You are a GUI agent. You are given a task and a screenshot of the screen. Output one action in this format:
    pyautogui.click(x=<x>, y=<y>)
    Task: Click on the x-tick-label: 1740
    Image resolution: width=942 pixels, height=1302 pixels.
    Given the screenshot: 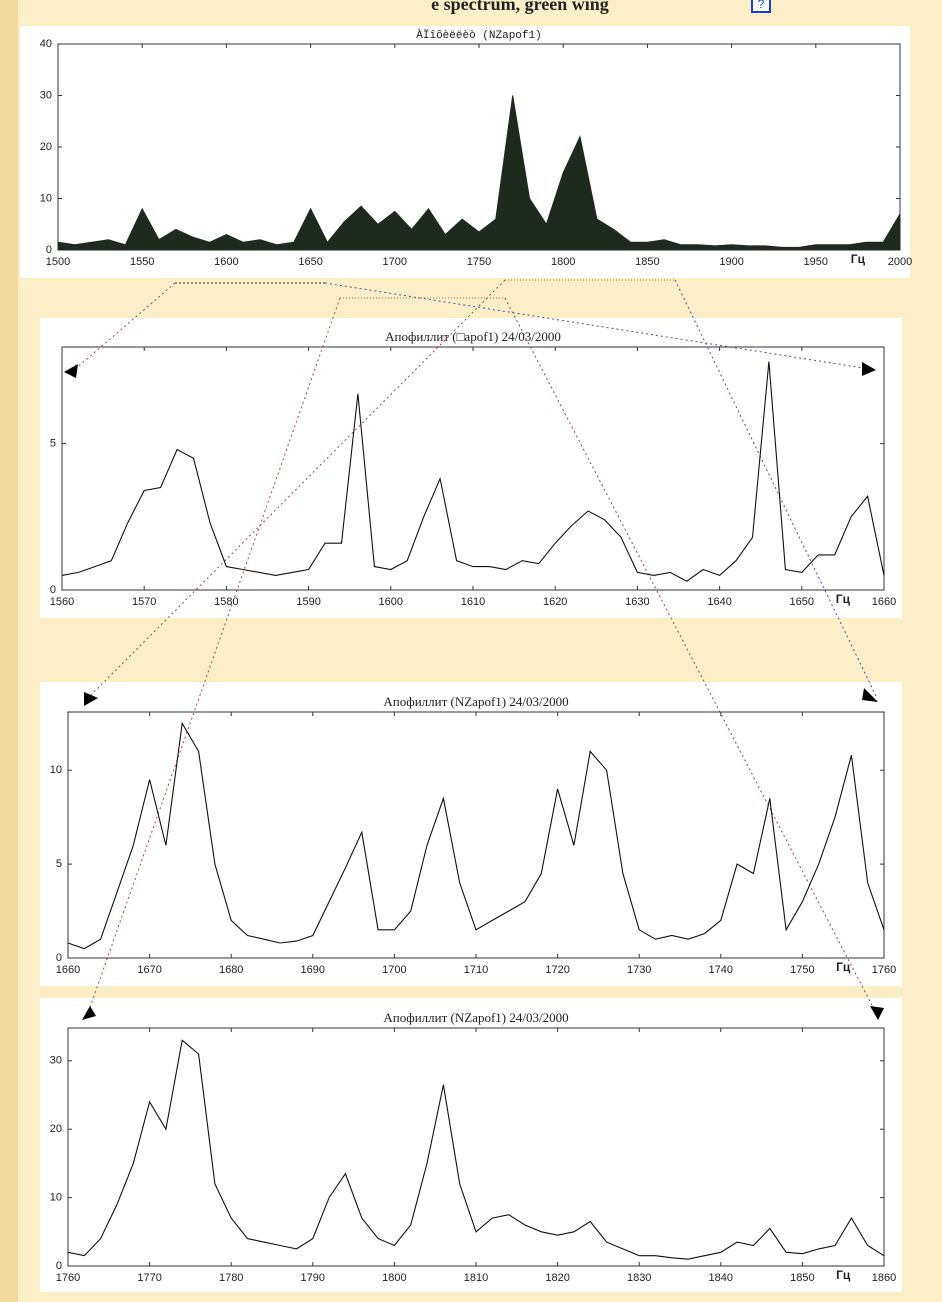 What is the action you would take?
    pyautogui.click(x=721, y=970)
    